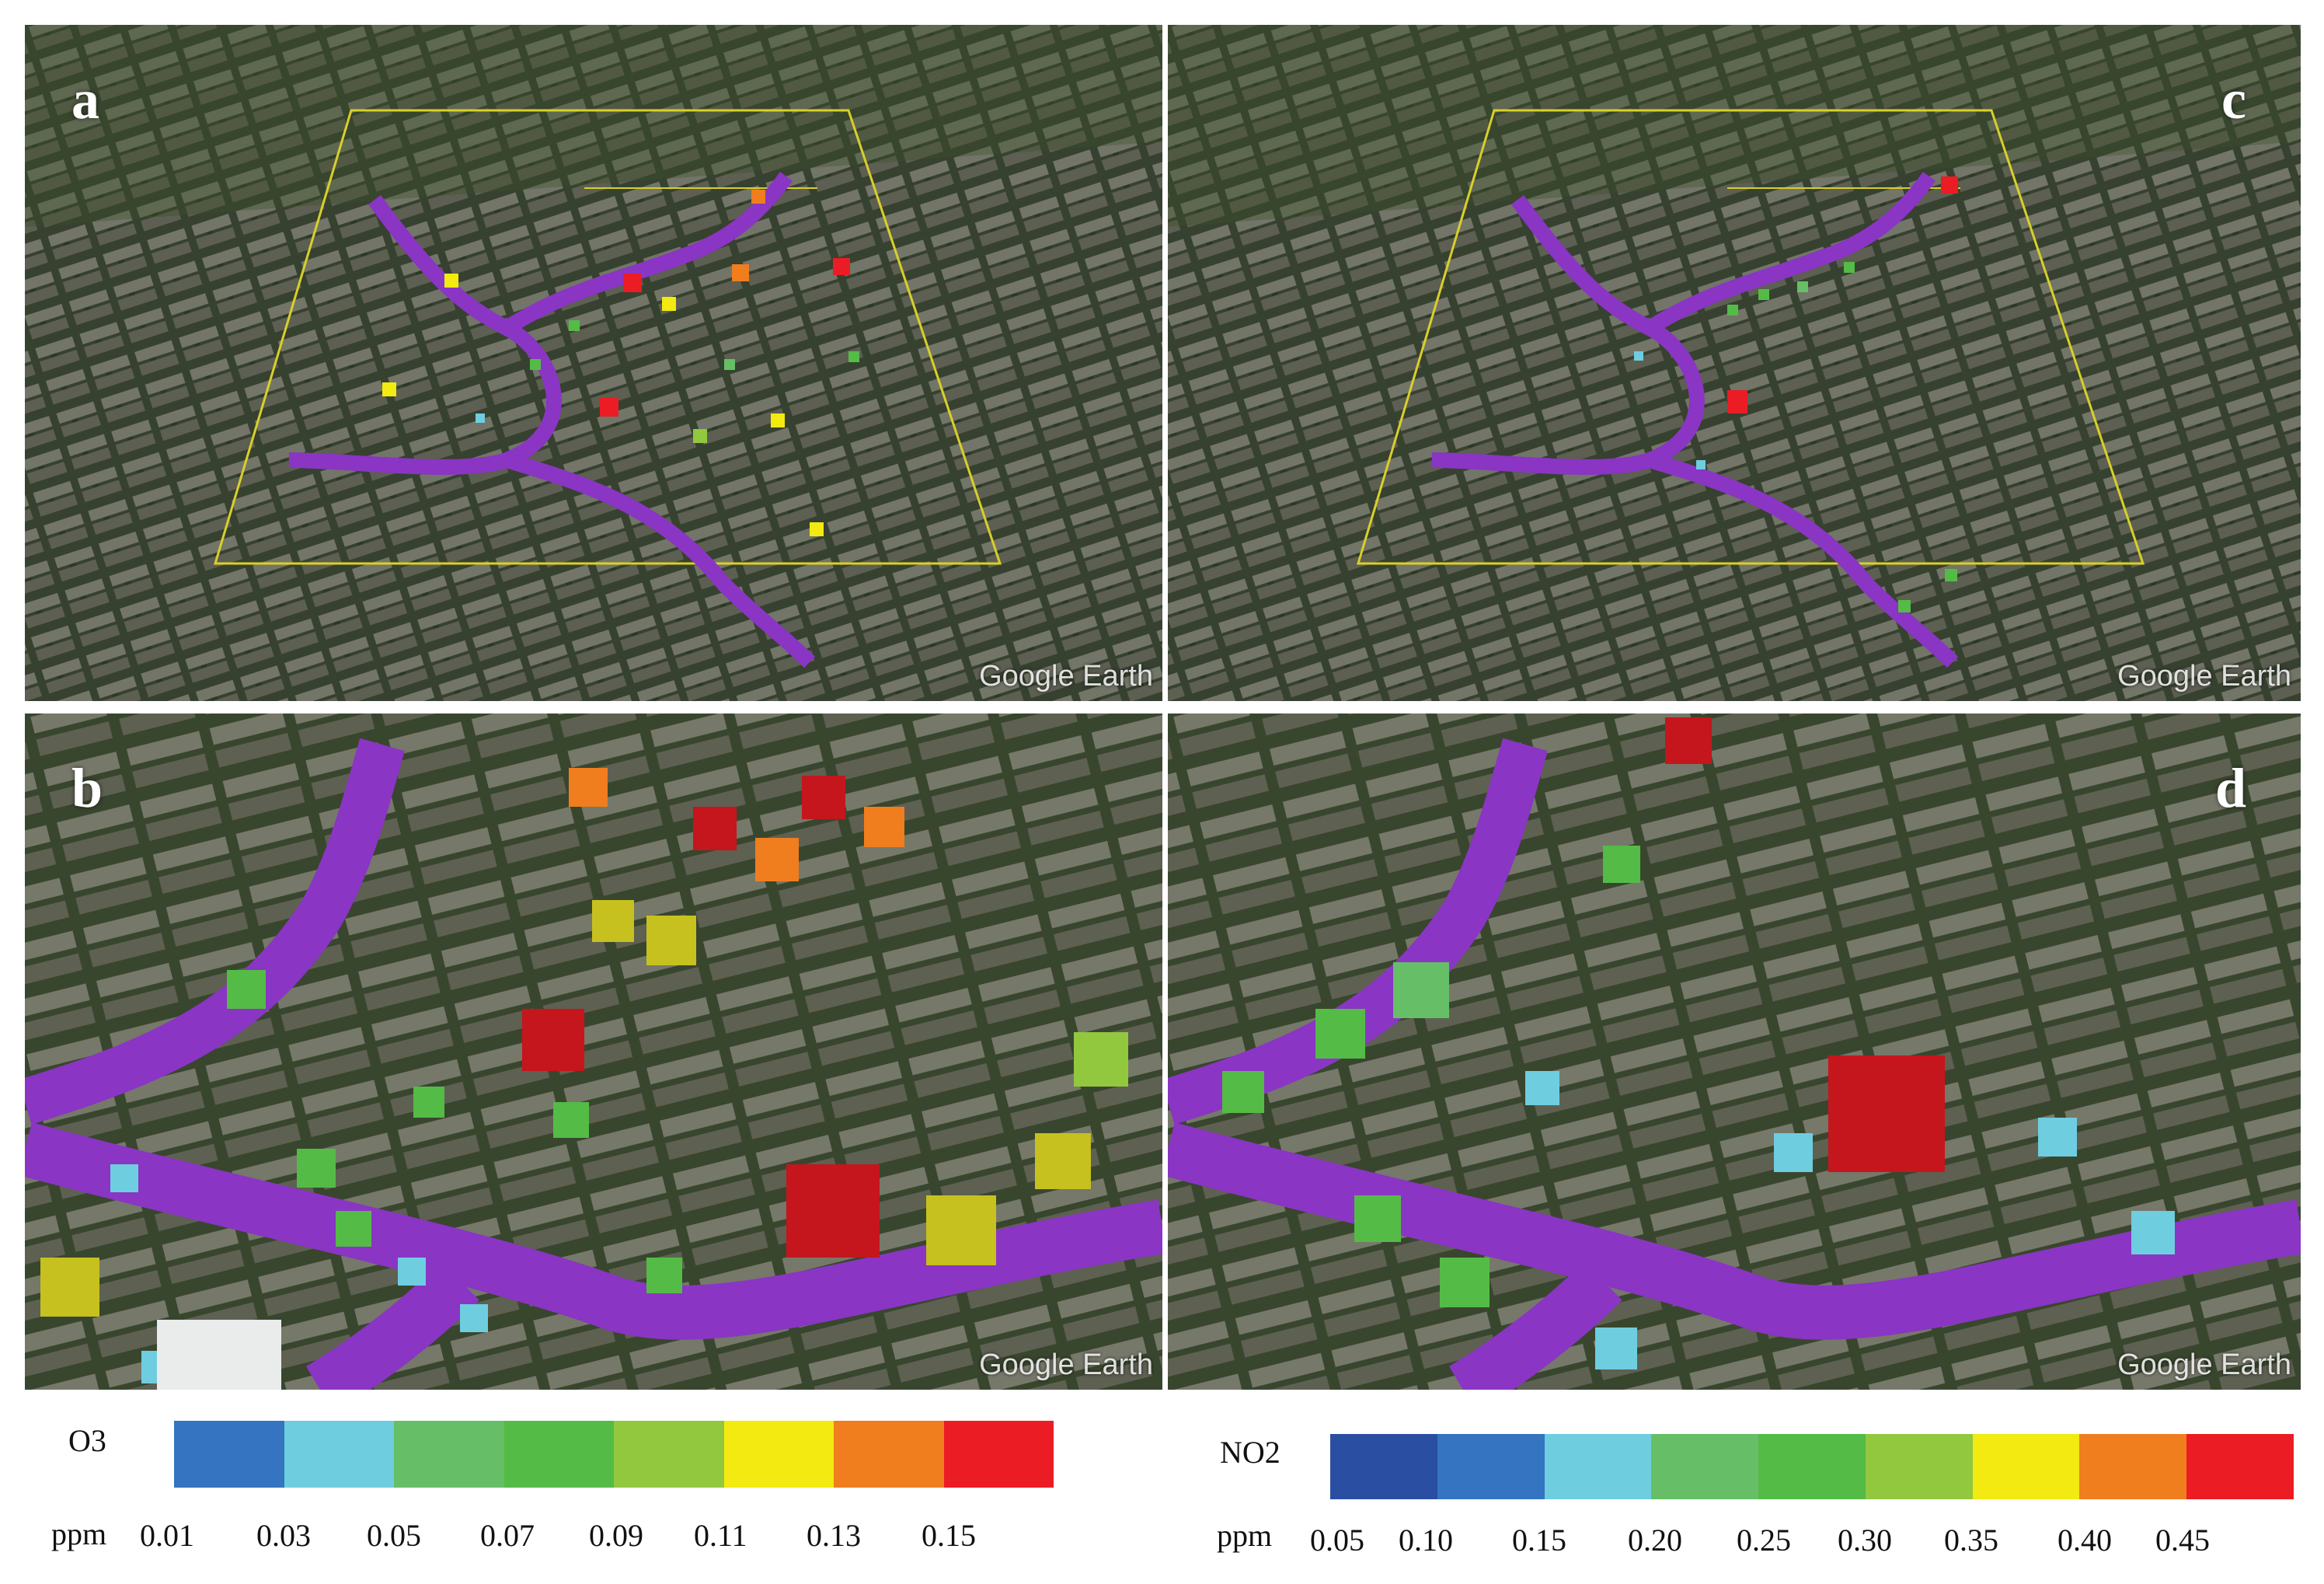 Image resolution: width=2324 pixels, height=1584 pixels. I want to click on legend-tick-label: 0.25, so click(1764, 1540).